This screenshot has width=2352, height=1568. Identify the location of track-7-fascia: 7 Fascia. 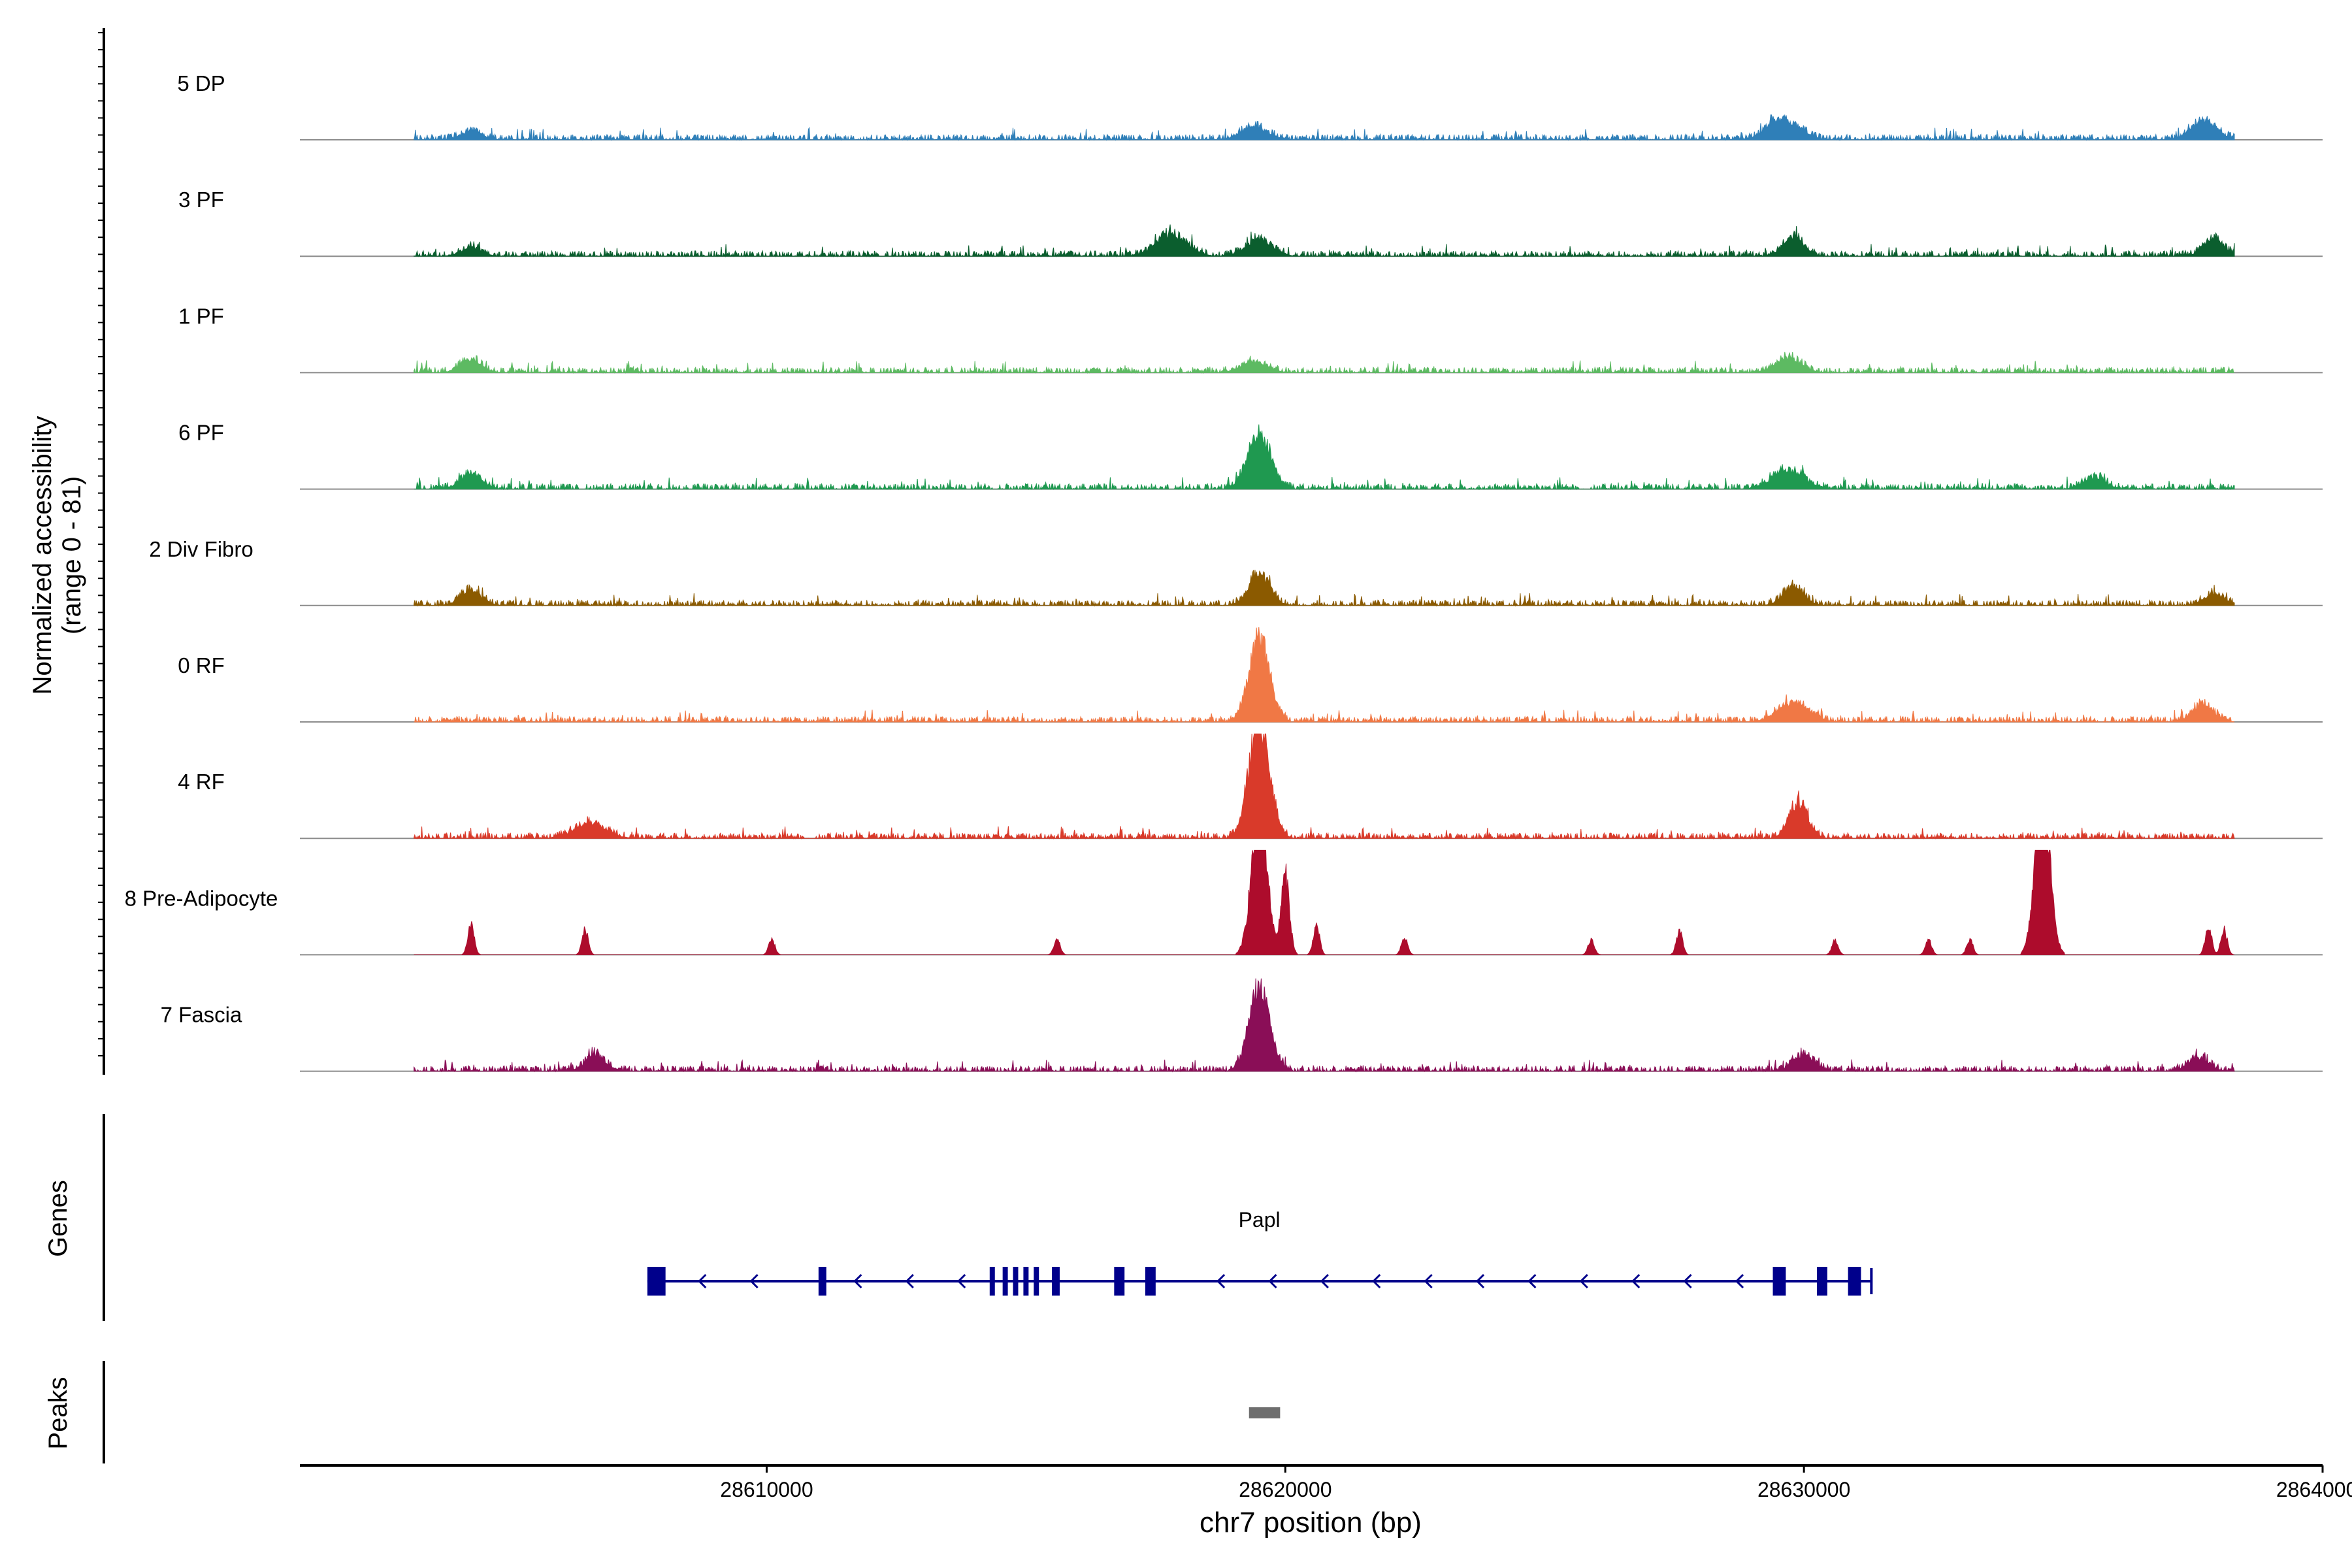
(1242, 1025).